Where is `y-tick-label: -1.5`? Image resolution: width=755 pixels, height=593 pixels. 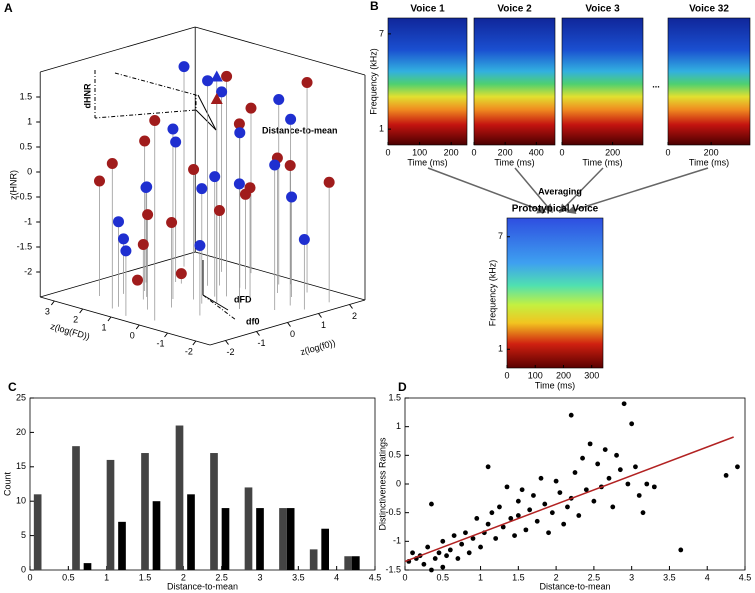 y-tick-label: -1.5 is located at coordinates (393, 569).